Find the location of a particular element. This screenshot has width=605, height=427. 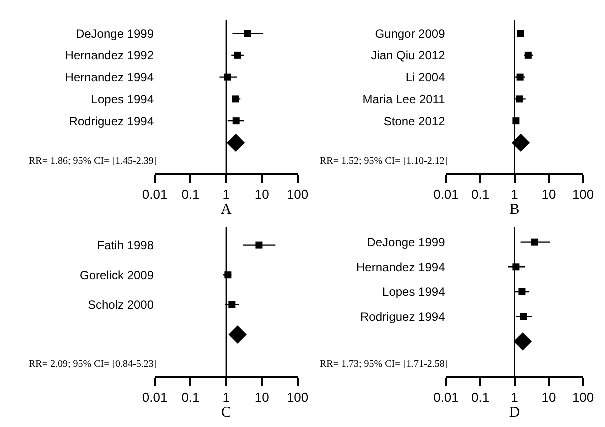

annotation: RR= 1.86; 95% CI= [1.45-2.39] is located at coordinates (93, 161).